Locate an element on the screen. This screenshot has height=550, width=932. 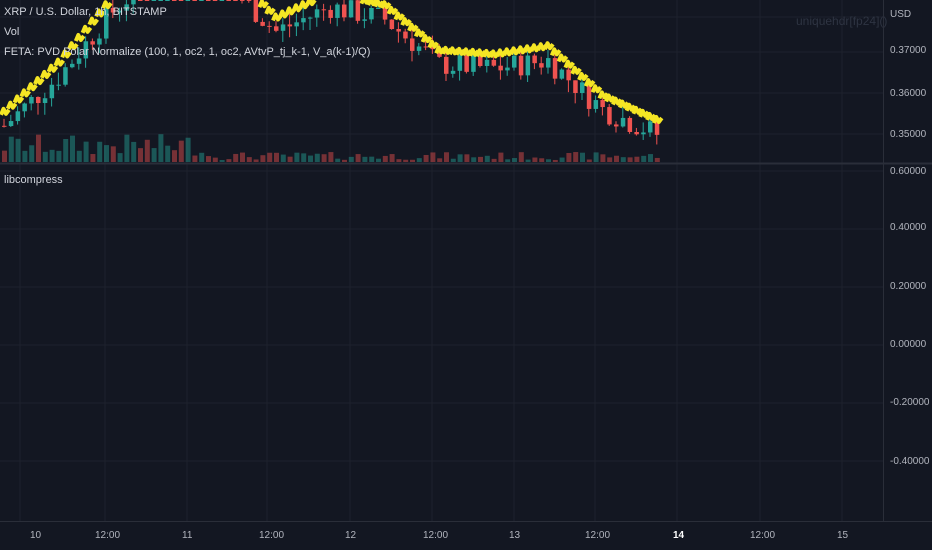
lower-tick-label: 0.00000 is located at coordinates (908, 344).